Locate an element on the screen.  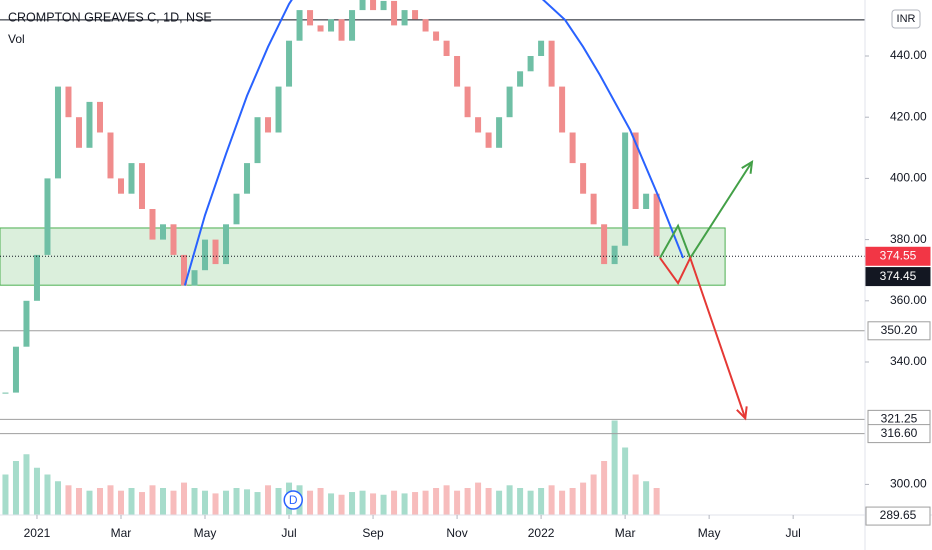
event-marker is located at coordinates (293, 500).